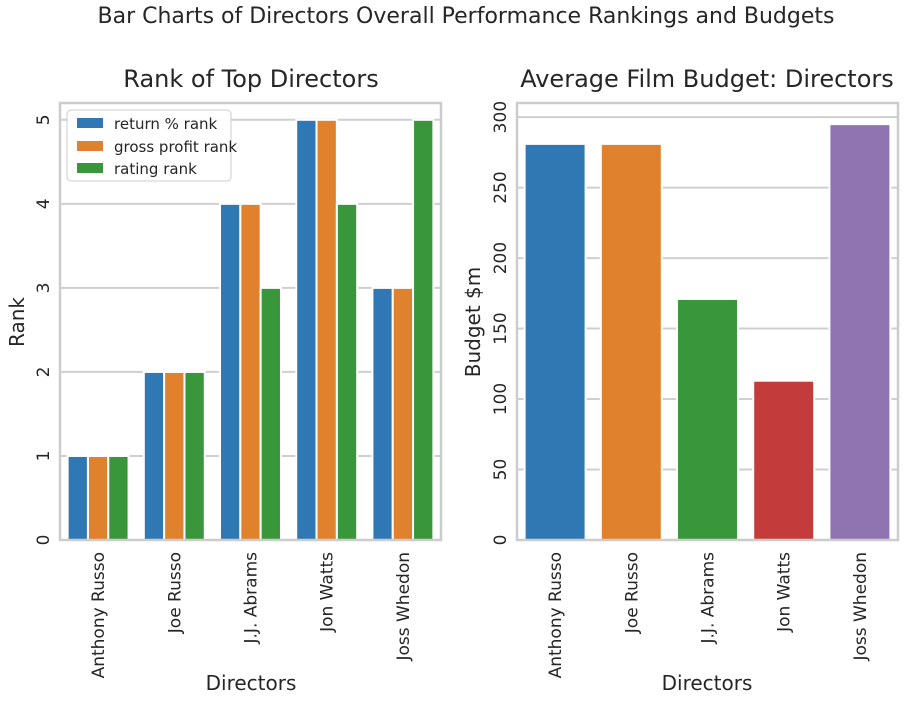  Describe the element at coordinates (326, 330) in the screenshot. I see `bar-gross-profit-rank-jon-watts` at that location.